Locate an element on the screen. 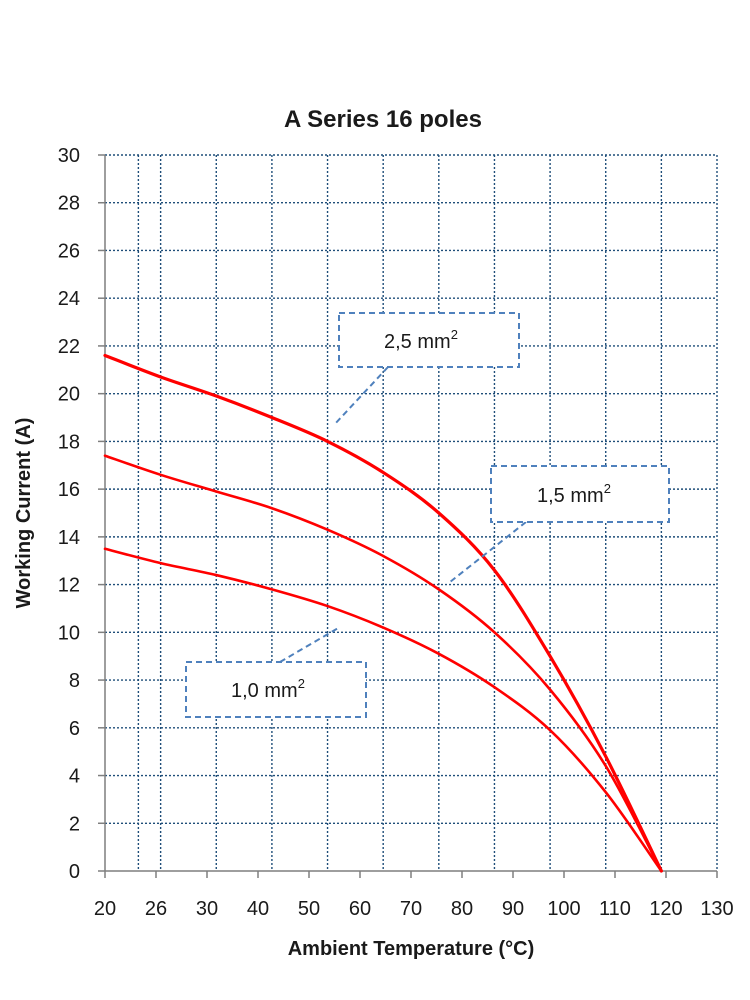 Image resolution: width=750 pixels, height=1000 pixels. callout-1-0: 1,0 mm2 is located at coordinates (276, 672).